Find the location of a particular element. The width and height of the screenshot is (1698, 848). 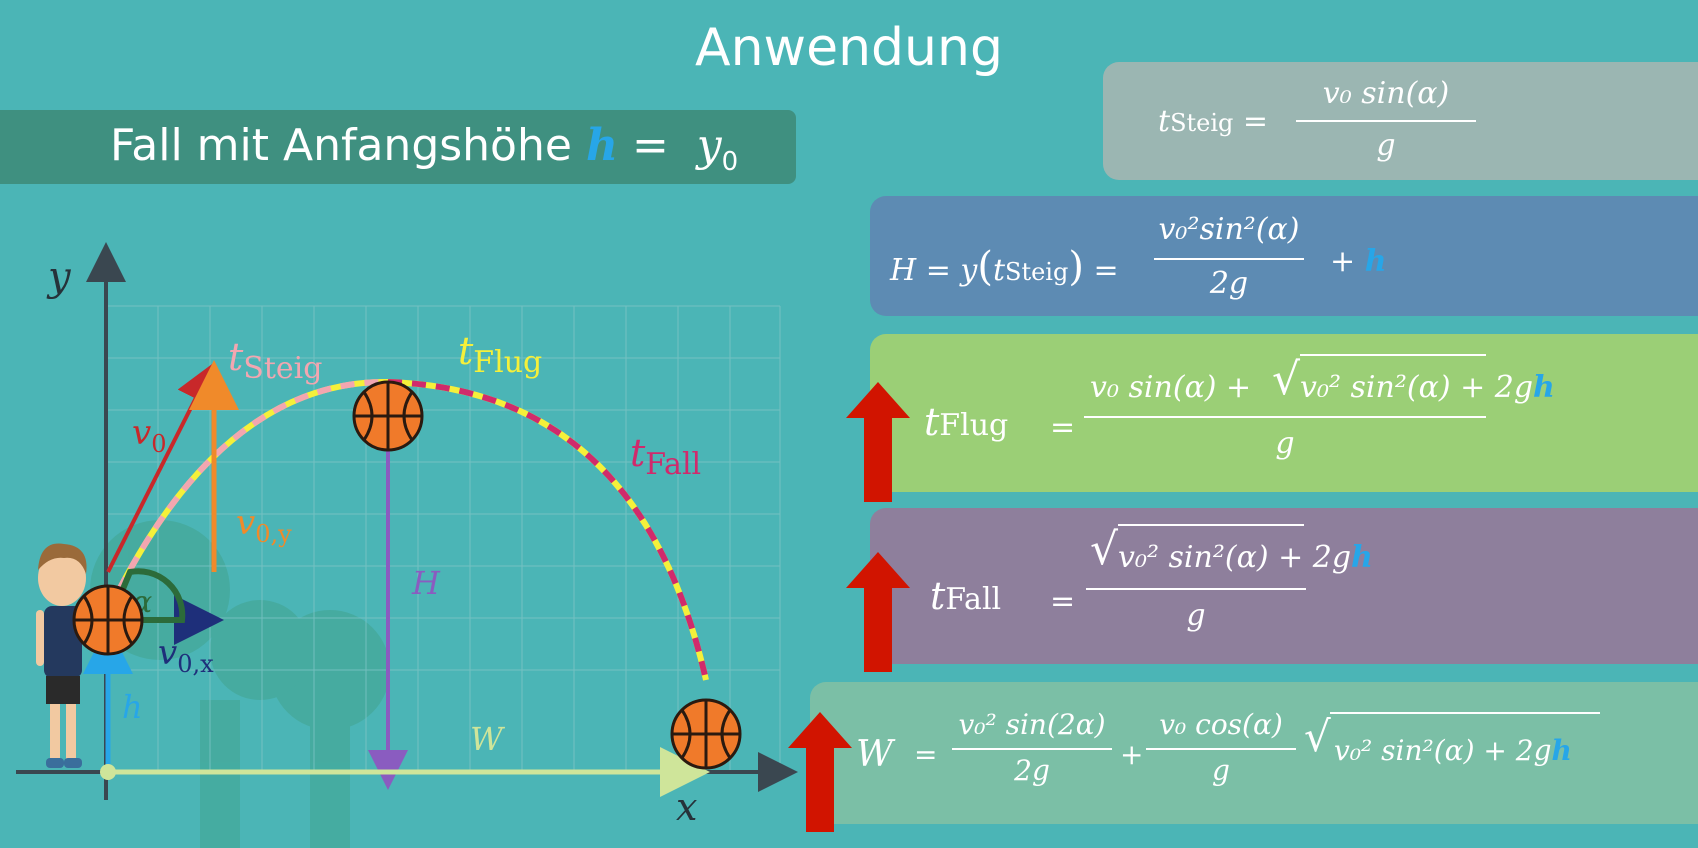

trajectory-fall-dash is located at coordinates (548, 530).